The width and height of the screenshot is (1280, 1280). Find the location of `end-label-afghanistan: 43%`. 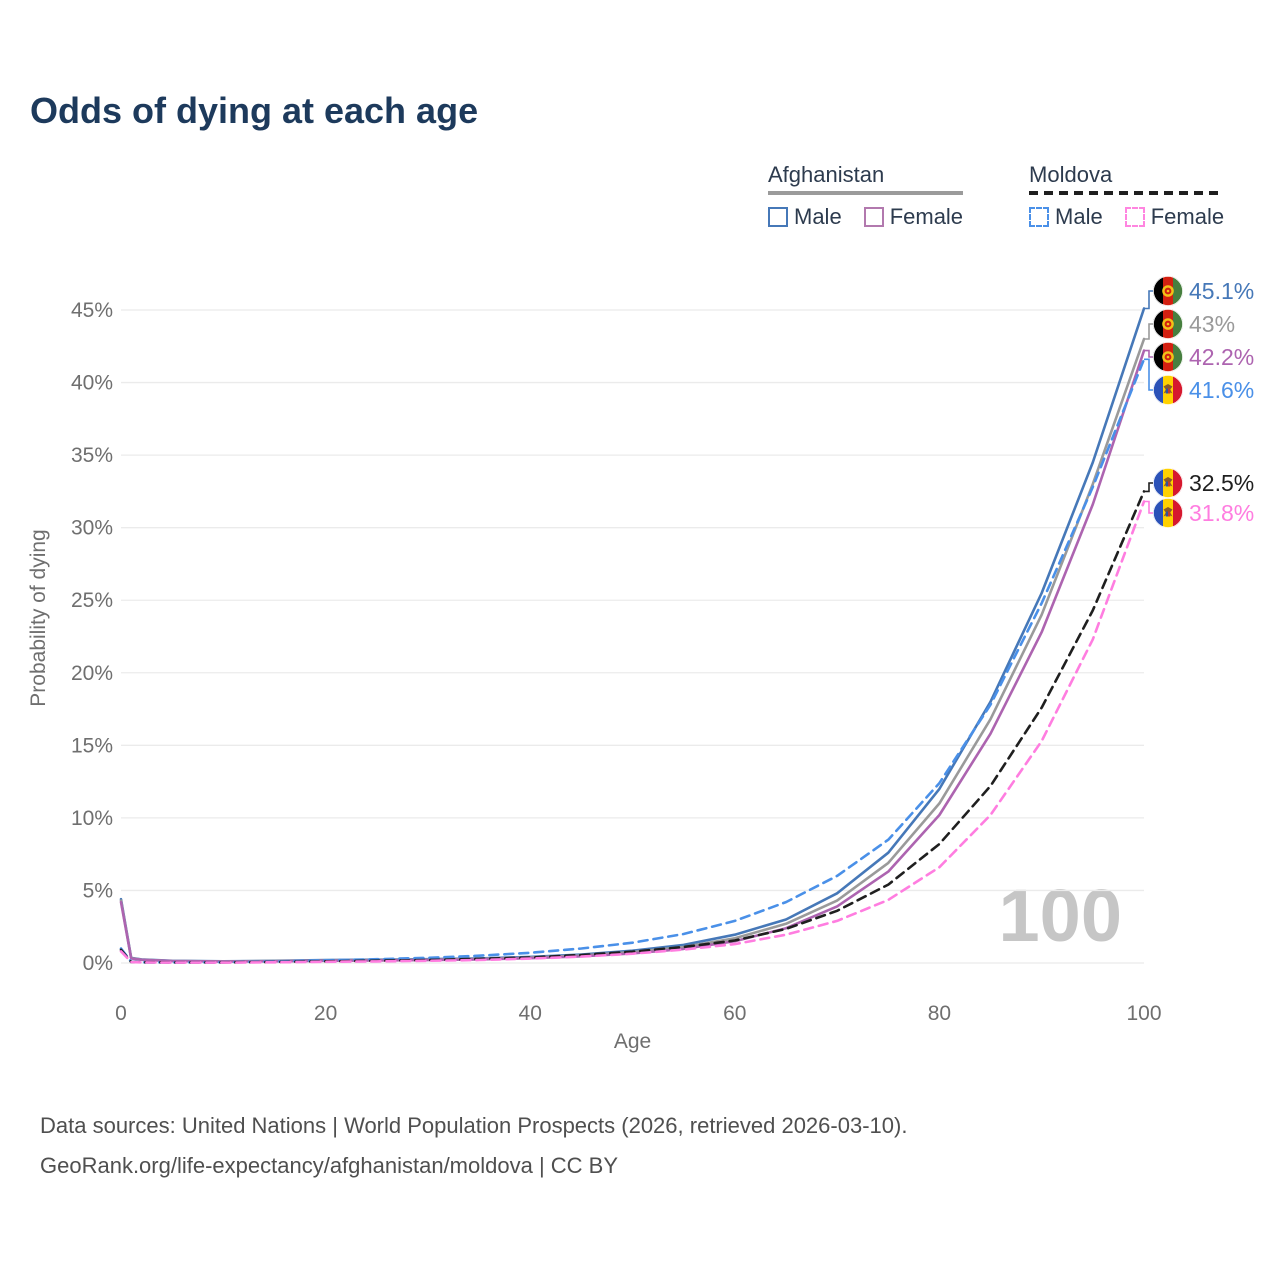

end-label-afghanistan: 43% is located at coordinates (1212, 324).